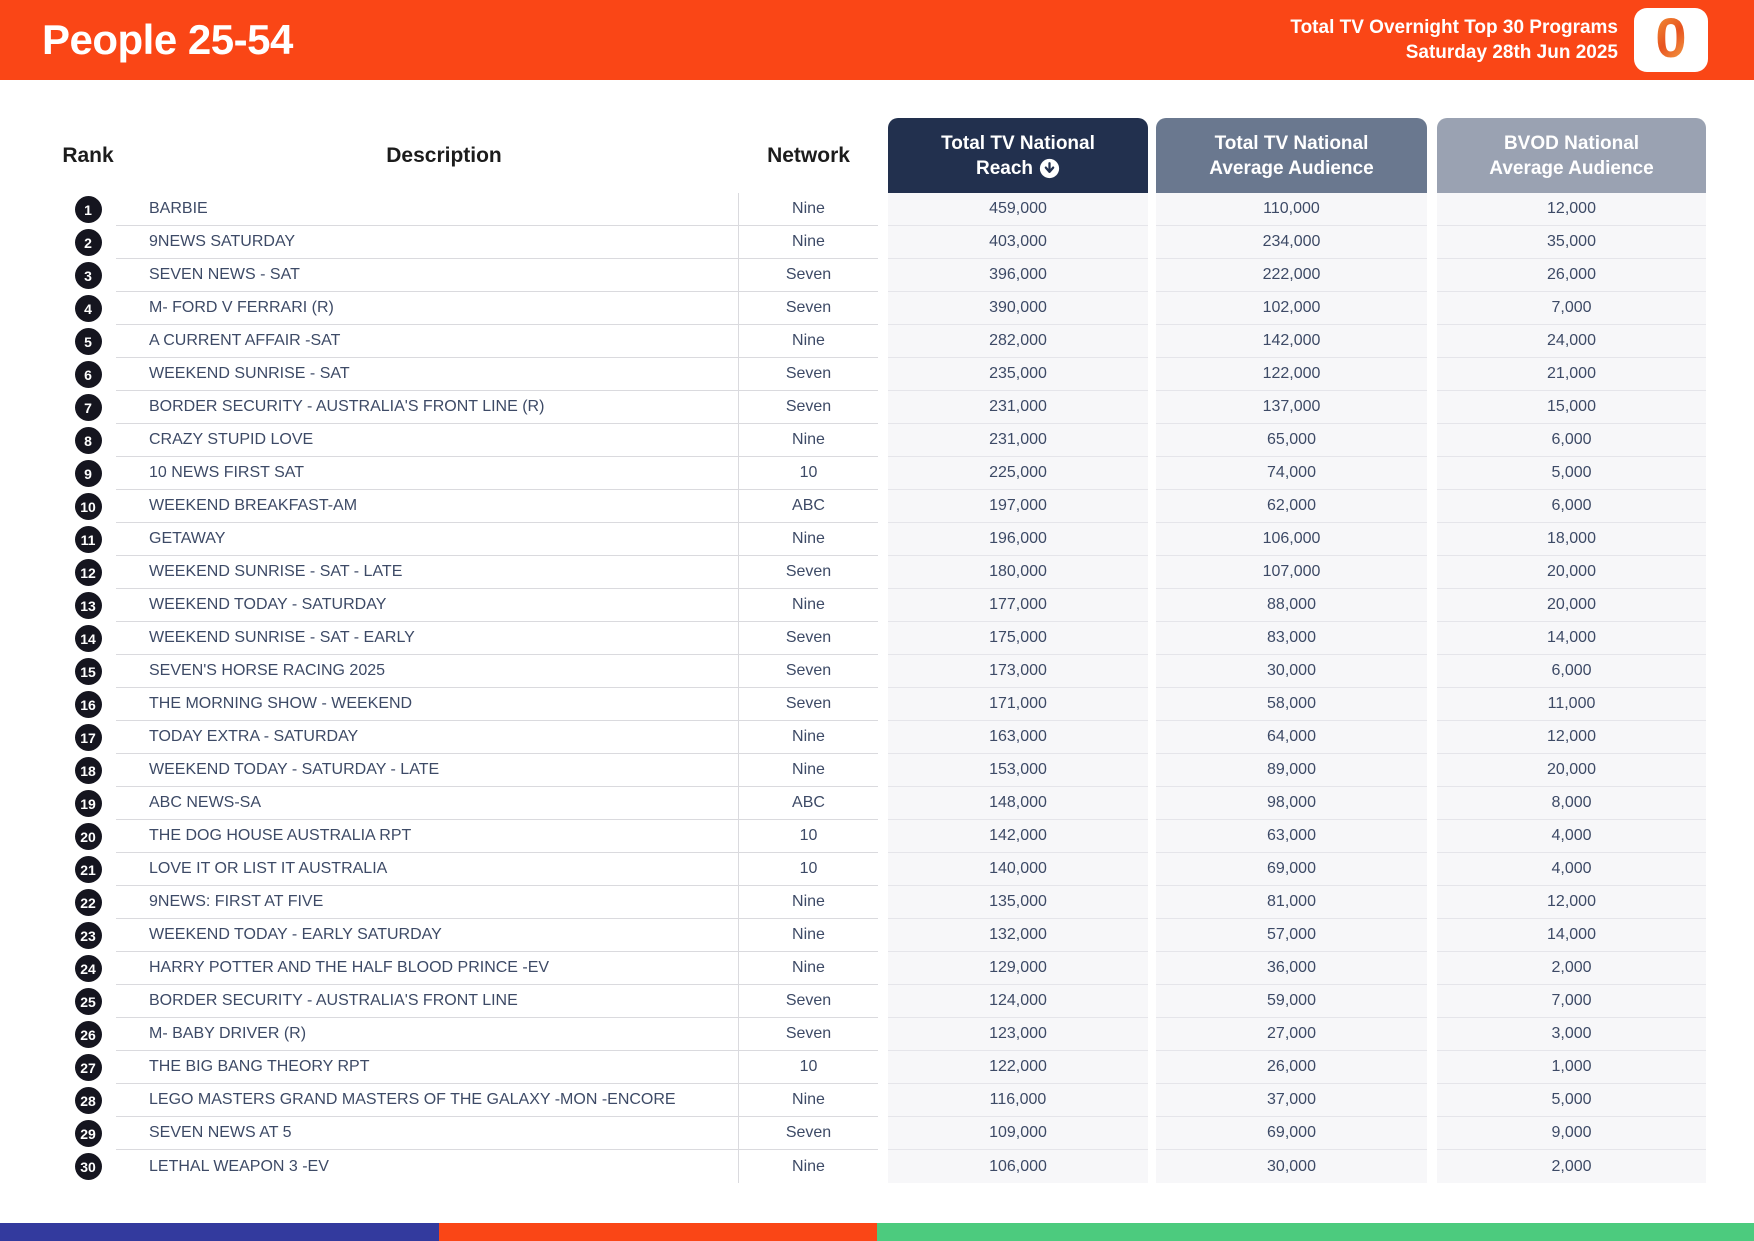  Describe the element at coordinates (1291, 605) in the screenshot. I see `avg-audience-cell: 88,000` at that location.